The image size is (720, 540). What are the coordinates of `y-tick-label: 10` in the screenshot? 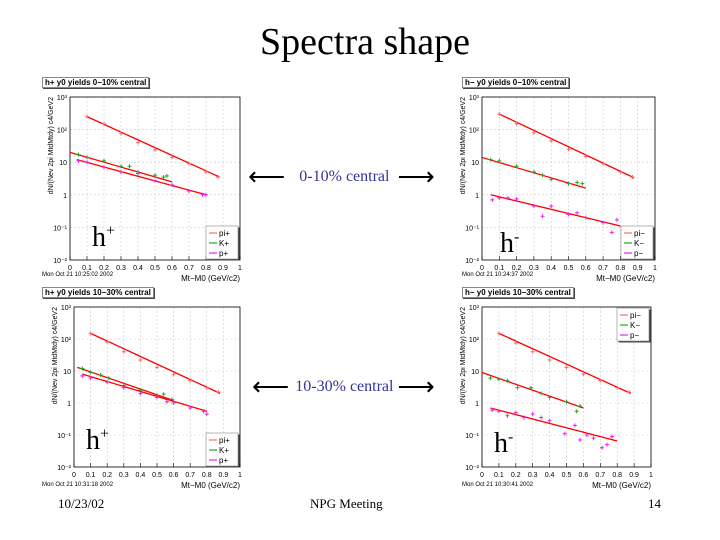 It's located at (67, 372).